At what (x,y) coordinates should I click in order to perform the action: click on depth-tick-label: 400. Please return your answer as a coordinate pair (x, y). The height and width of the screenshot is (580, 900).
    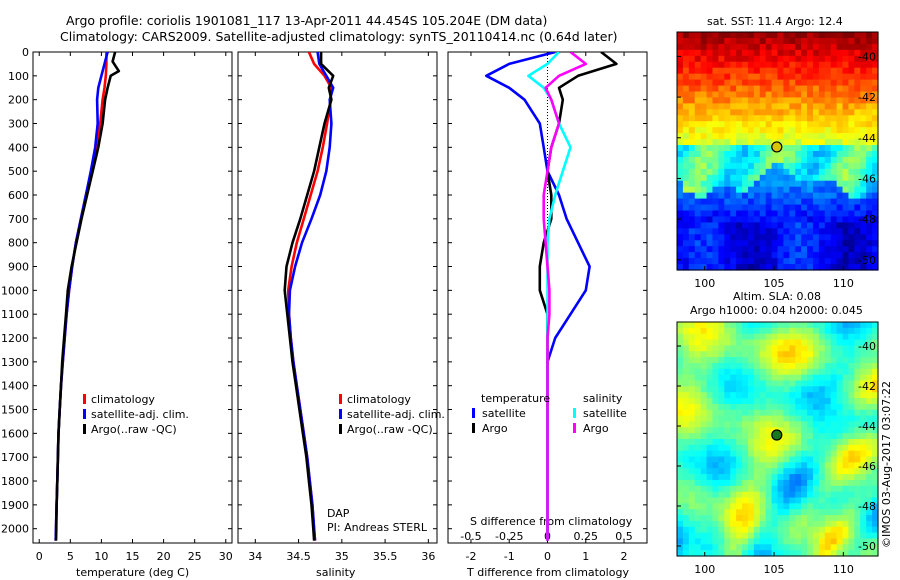
    Looking at the image, I should click on (18, 147).